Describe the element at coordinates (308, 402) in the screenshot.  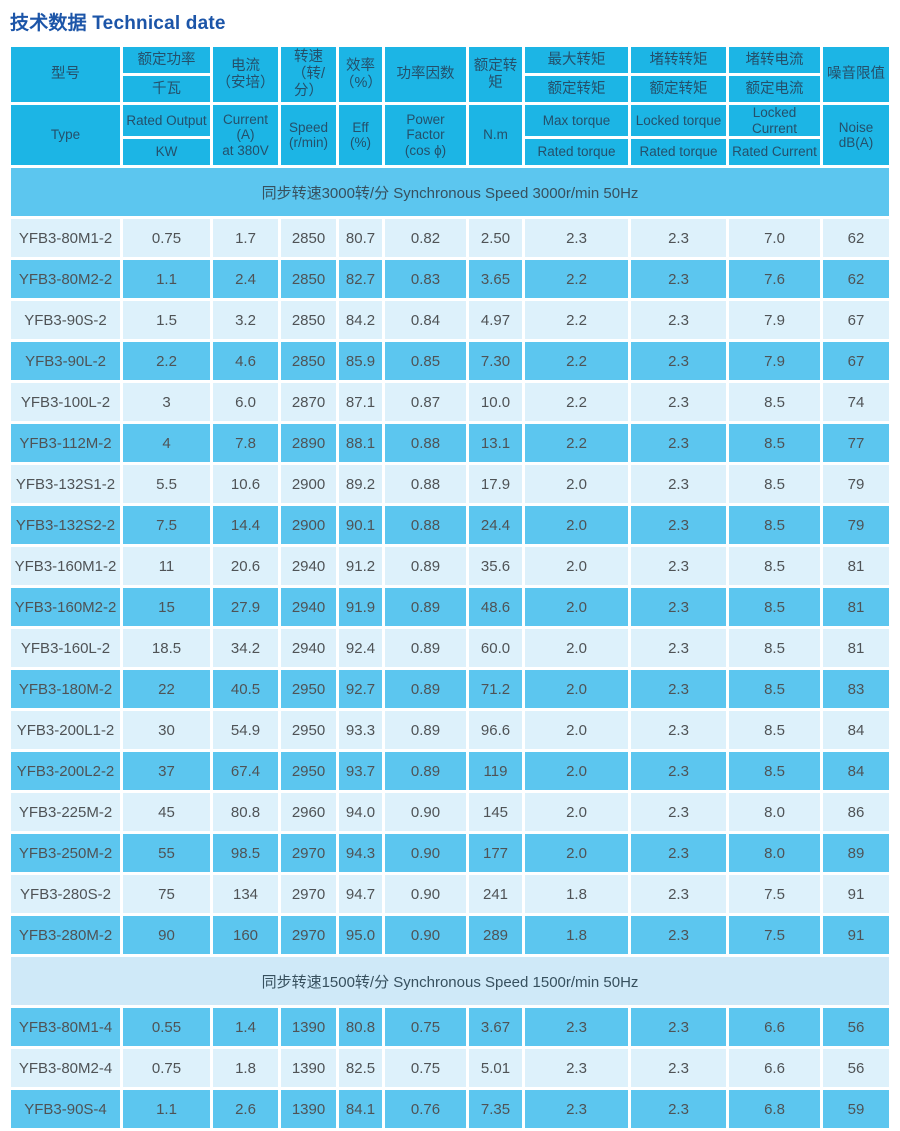
I see `value-cell: 2870` at that location.